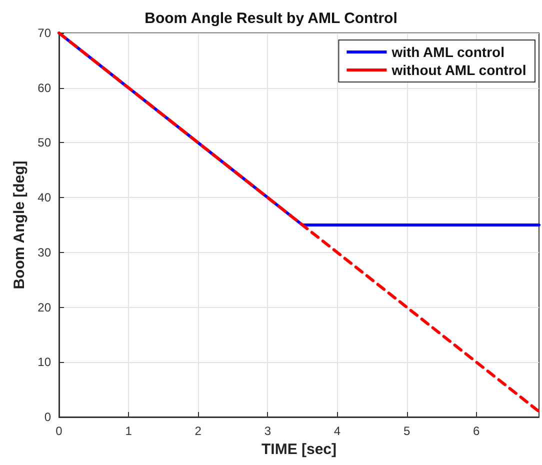 The width and height of the screenshot is (542, 465). I want to click on x-tick-label: 5, so click(406, 431).